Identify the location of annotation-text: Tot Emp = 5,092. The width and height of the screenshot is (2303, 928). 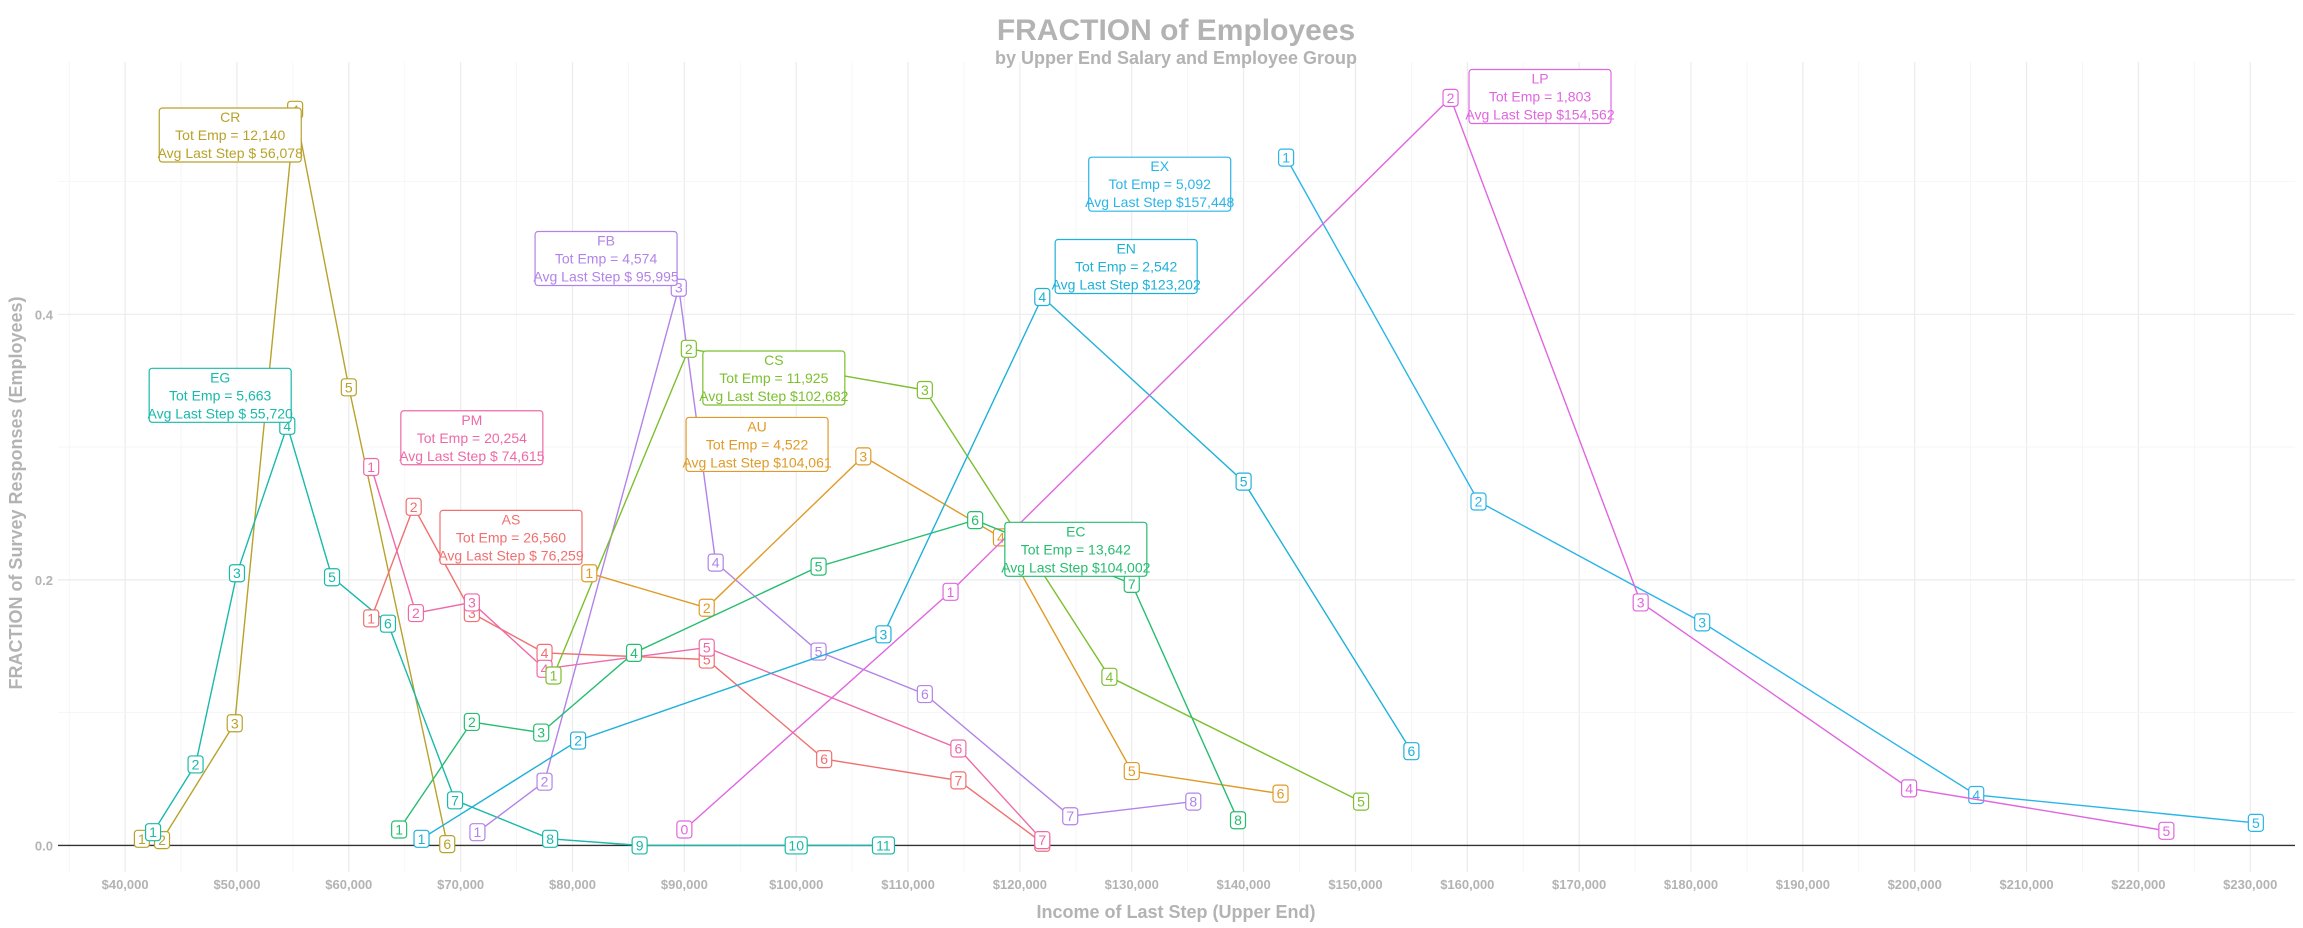
(1160, 184).